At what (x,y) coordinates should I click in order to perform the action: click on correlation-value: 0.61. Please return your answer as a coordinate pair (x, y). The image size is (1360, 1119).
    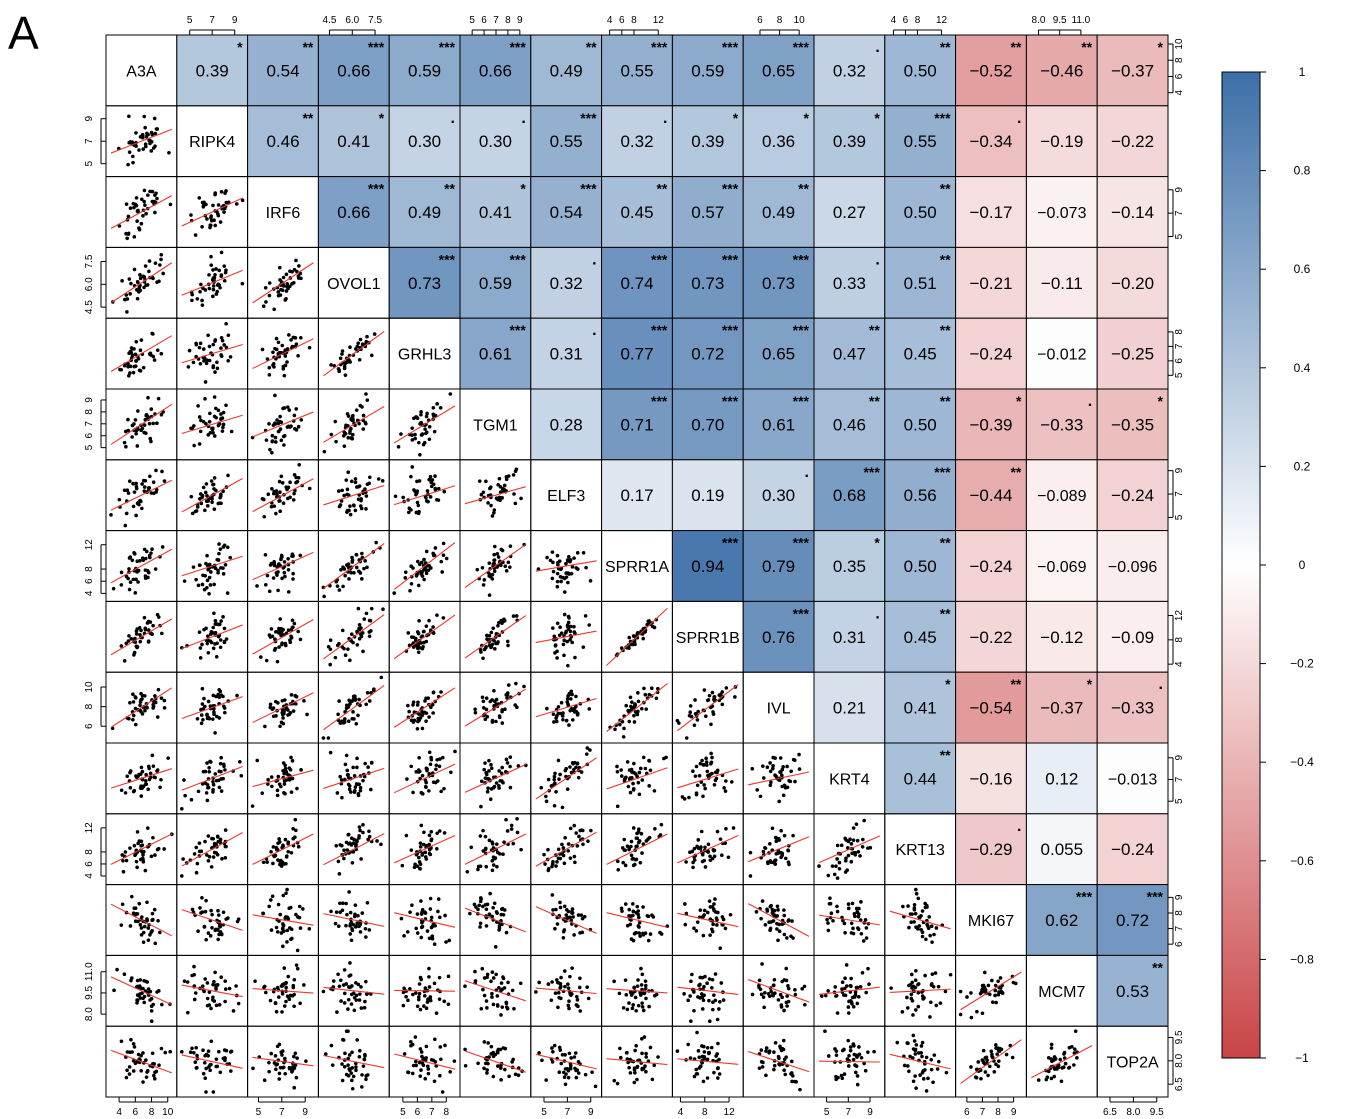
    Looking at the image, I should click on (778, 424).